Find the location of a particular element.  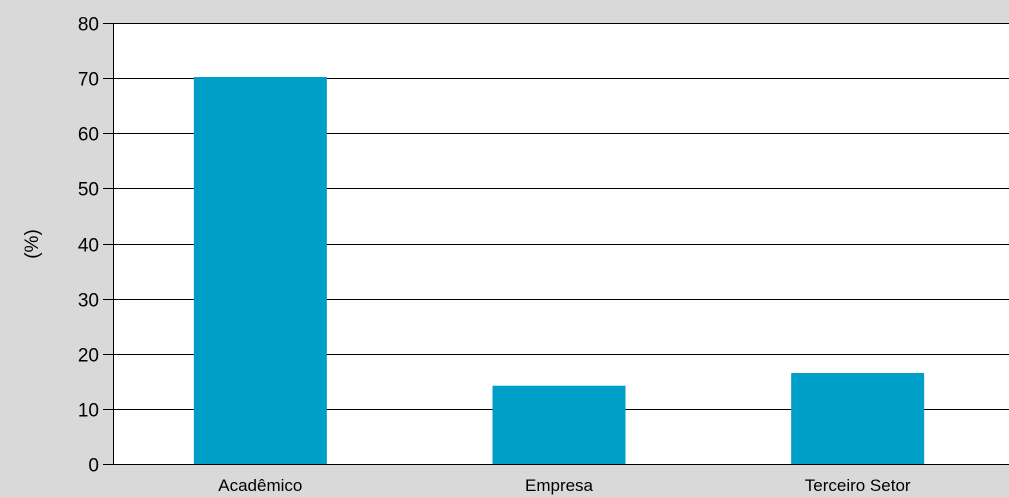

y-tick-label: 60 is located at coordinates (88, 135).